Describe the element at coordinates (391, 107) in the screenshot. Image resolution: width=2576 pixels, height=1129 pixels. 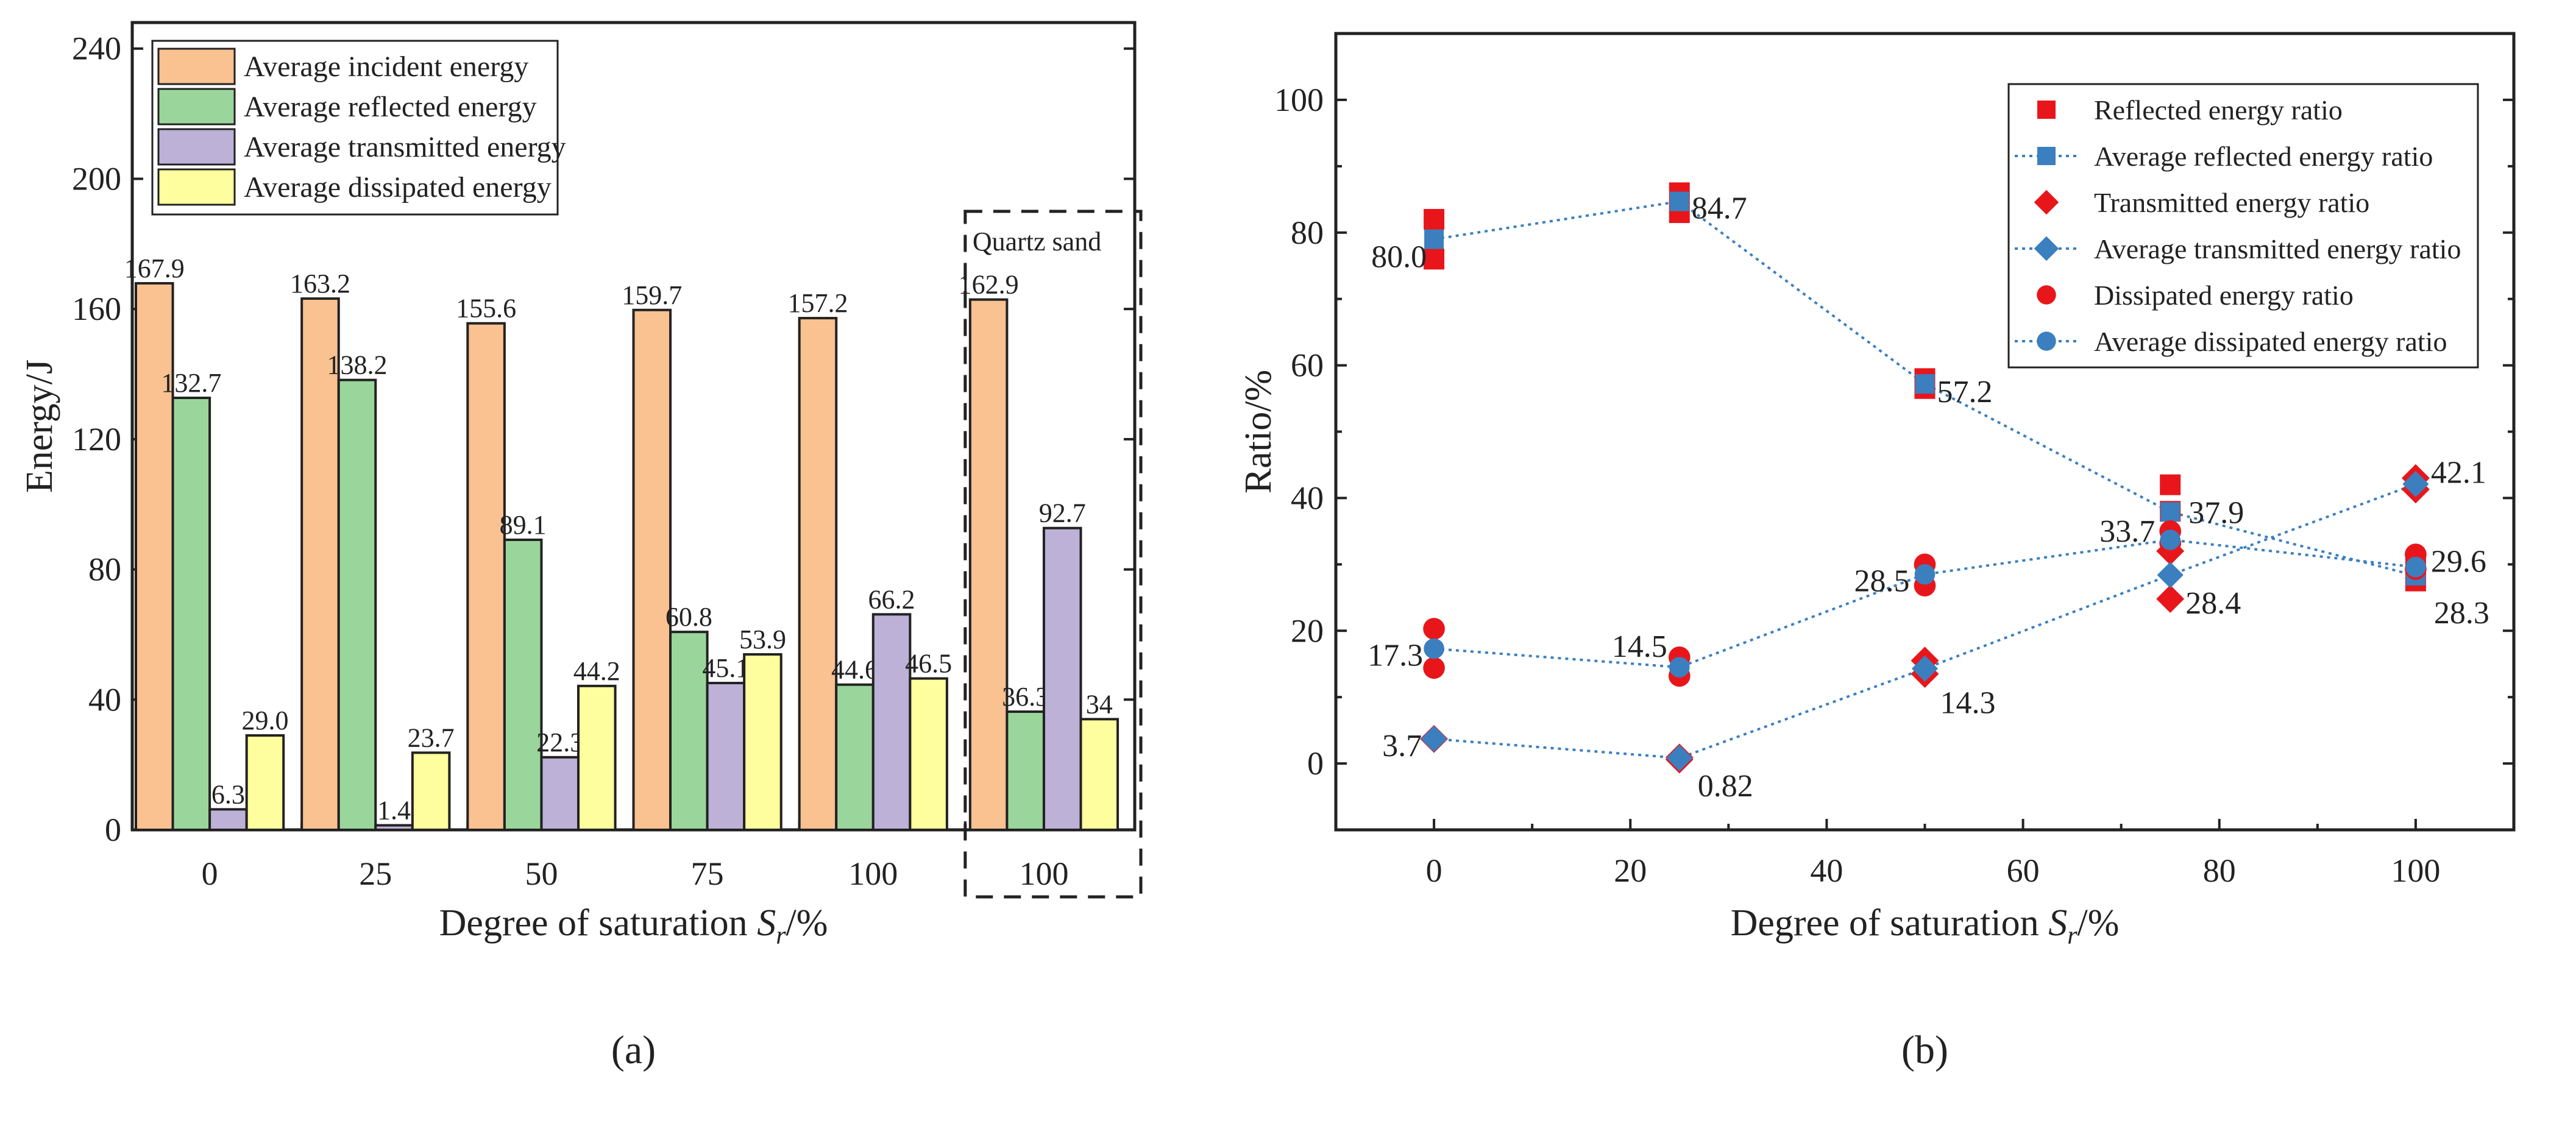
I see `legend-label: Average reflected energy` at that location.